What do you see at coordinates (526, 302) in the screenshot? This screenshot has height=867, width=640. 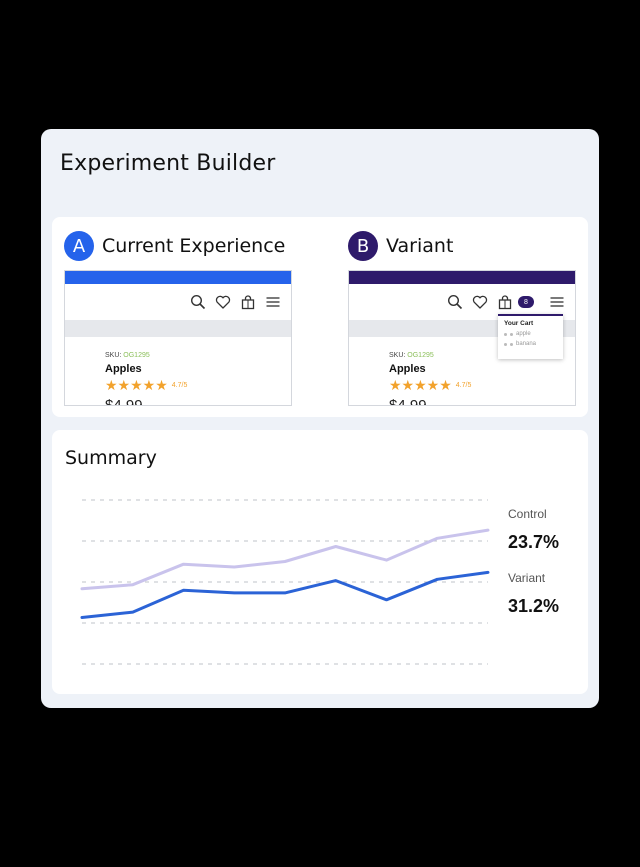 I see `cart-count-badge: 8` at bounding box center [526, 302].